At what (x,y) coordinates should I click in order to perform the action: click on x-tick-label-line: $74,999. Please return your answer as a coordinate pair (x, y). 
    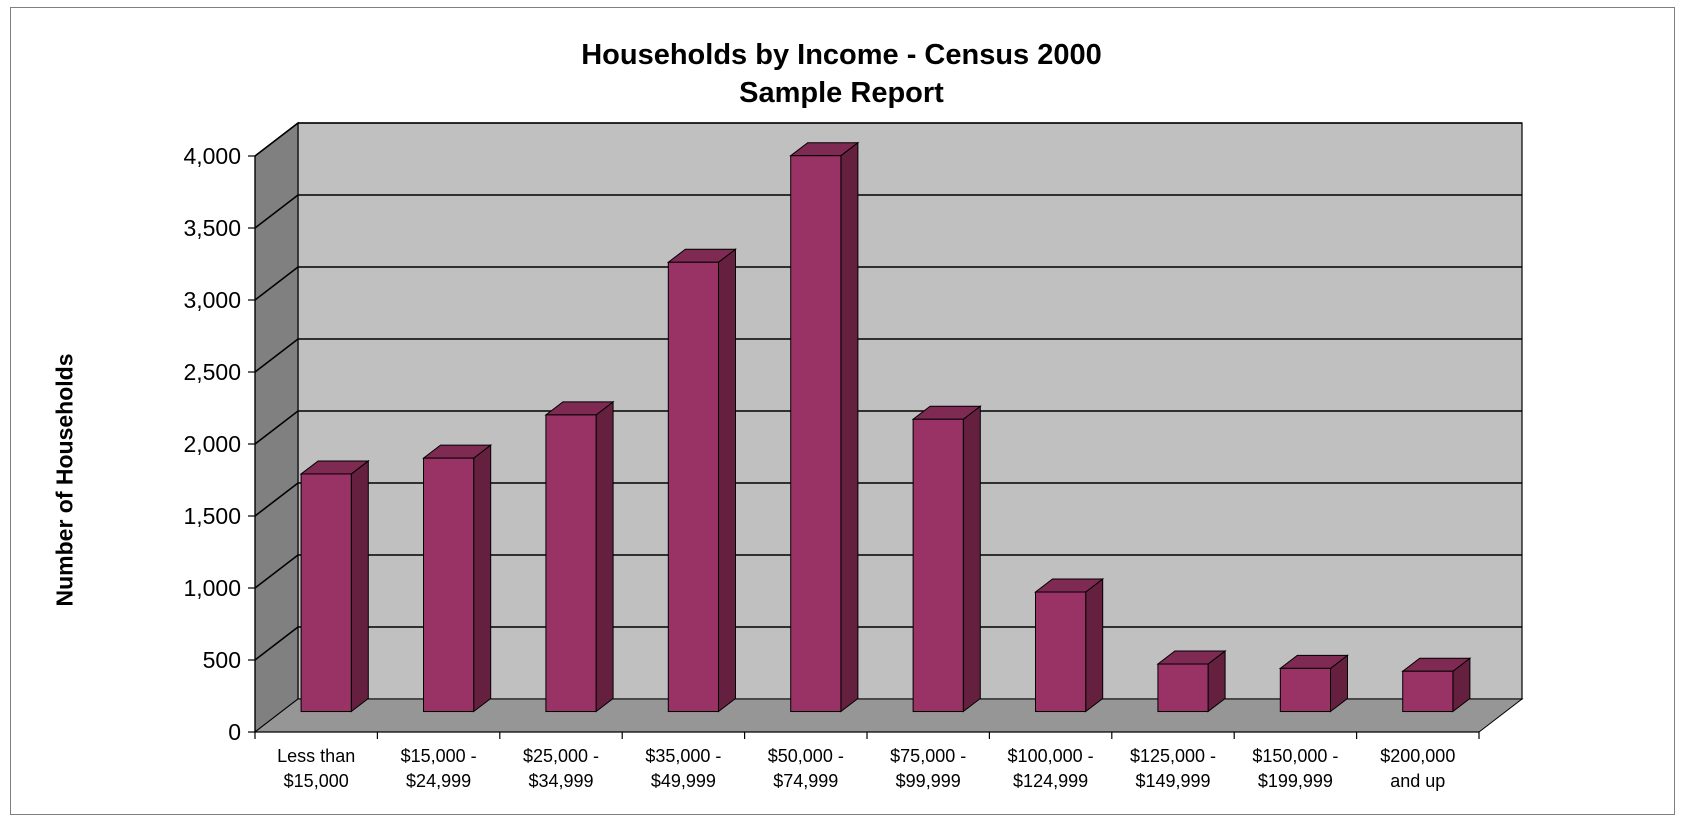
    Looking at the image, I should click on (805, 781).